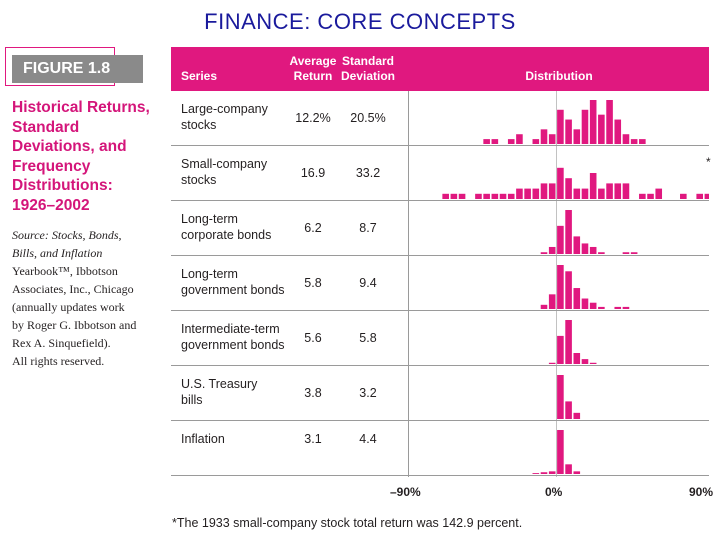 The image size is (720, 540). What do you see at coordinates (554, 492) in the screenshot?
I see `axis-label-zero: 0%` at bounding box center [554, 492].